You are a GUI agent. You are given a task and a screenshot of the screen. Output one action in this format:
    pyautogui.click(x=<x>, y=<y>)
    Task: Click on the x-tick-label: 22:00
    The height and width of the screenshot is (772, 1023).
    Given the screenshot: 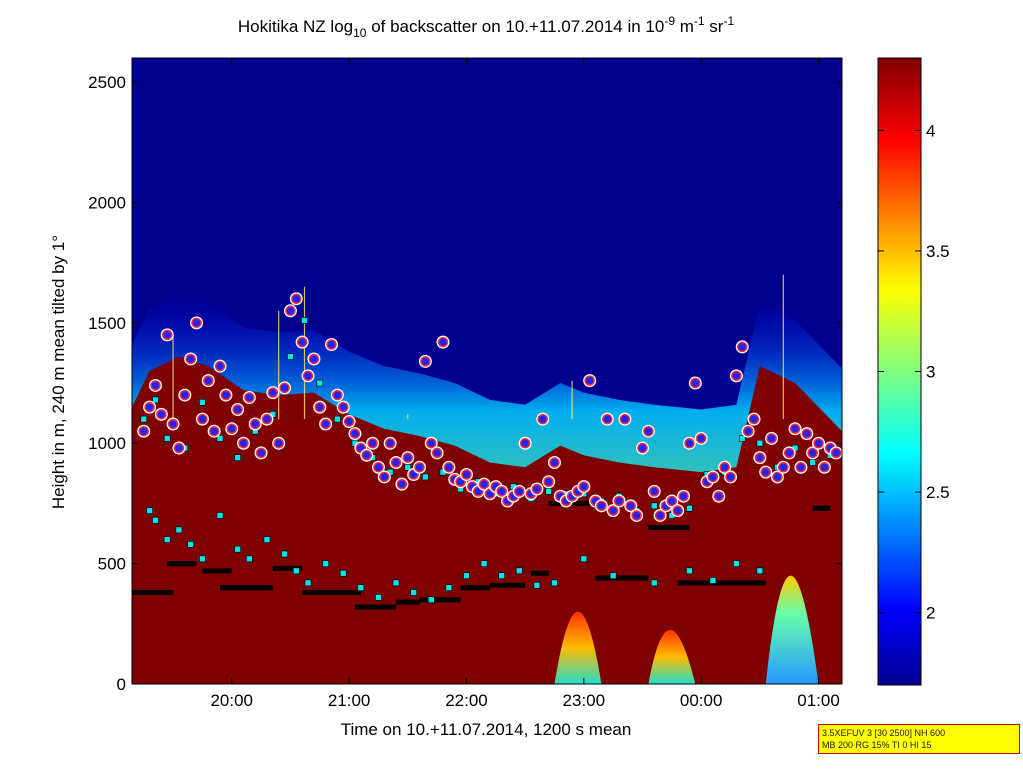 What is the action you would take?
    pyautogui.click(x=466, y=700)
    